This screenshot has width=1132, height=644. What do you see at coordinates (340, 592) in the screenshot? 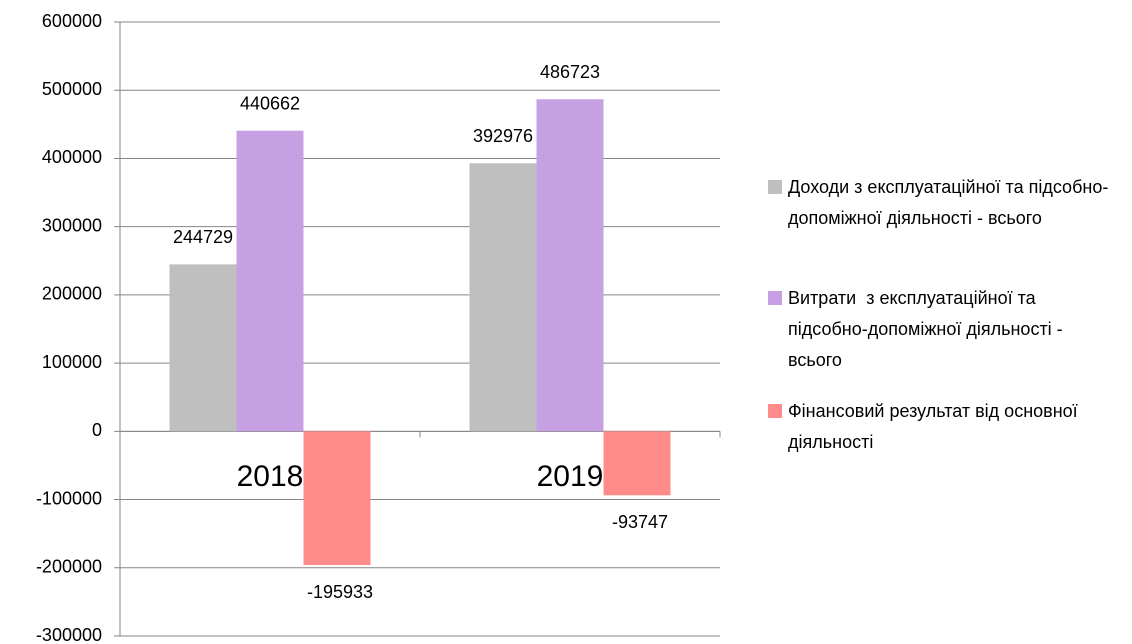
I see `data-label: -195933` at bounding box center [340, 592].